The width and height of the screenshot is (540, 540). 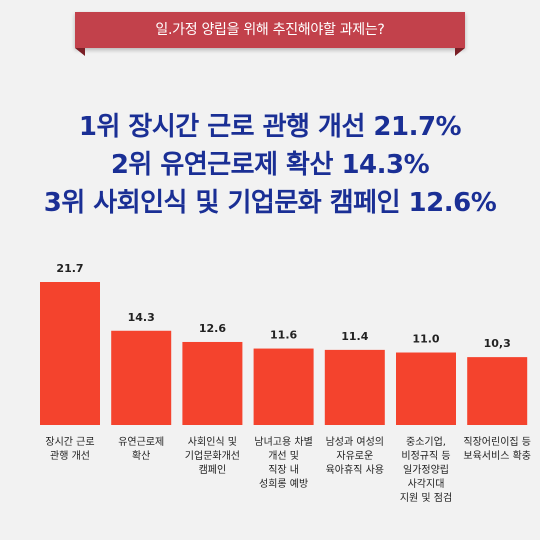 What do you see at coordinates (270, 165) in the screenshot?
I see `headline-rank-2: 2위 유연근로제 확산 14.3%` at bounding box center [270, 165].